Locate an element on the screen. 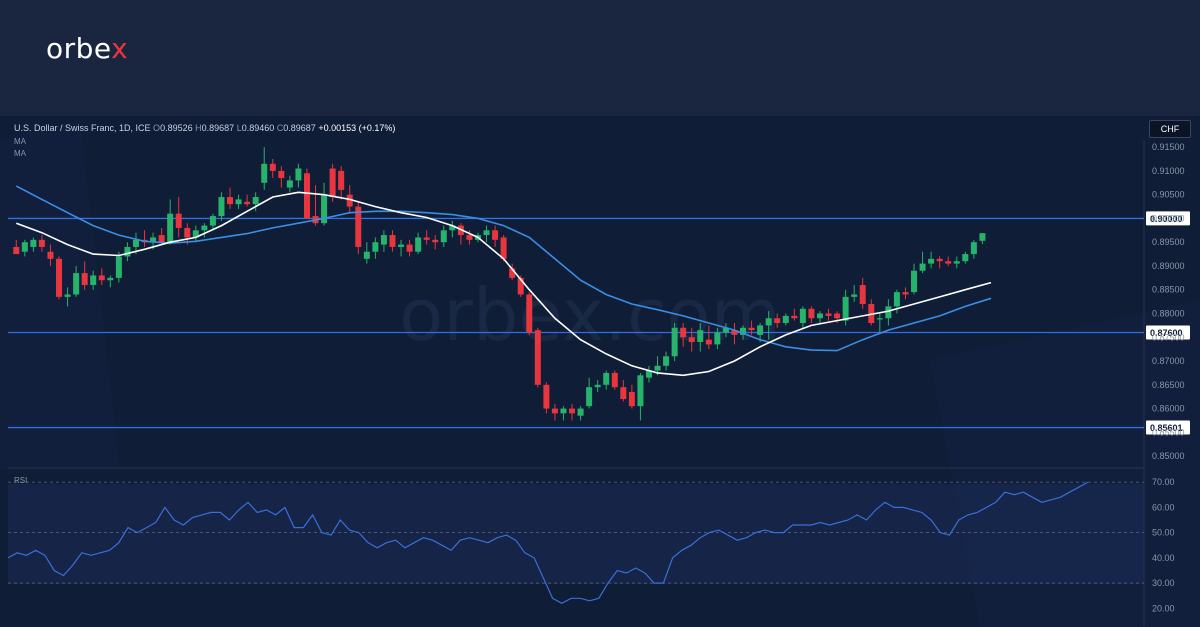 This screenshot has width=1200, height=627. orbex-logo: orbex is located at coordinates (87, 48).